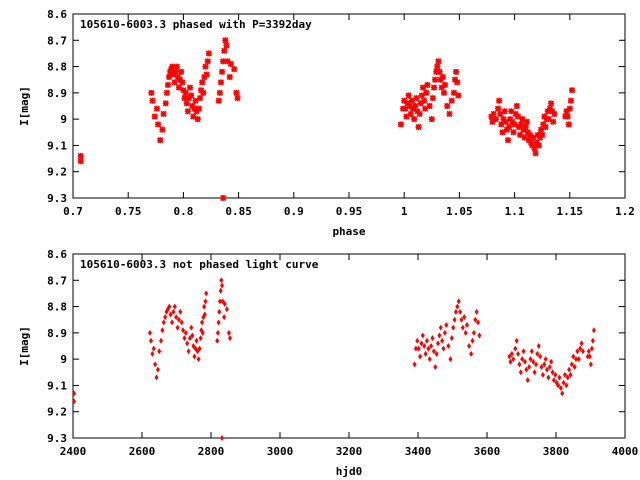 The height and width of the screenshot is (480, 640). Describe the element at coordinates (63, 119) in the screenshot. I see `y-tick-label: 9` at that location.